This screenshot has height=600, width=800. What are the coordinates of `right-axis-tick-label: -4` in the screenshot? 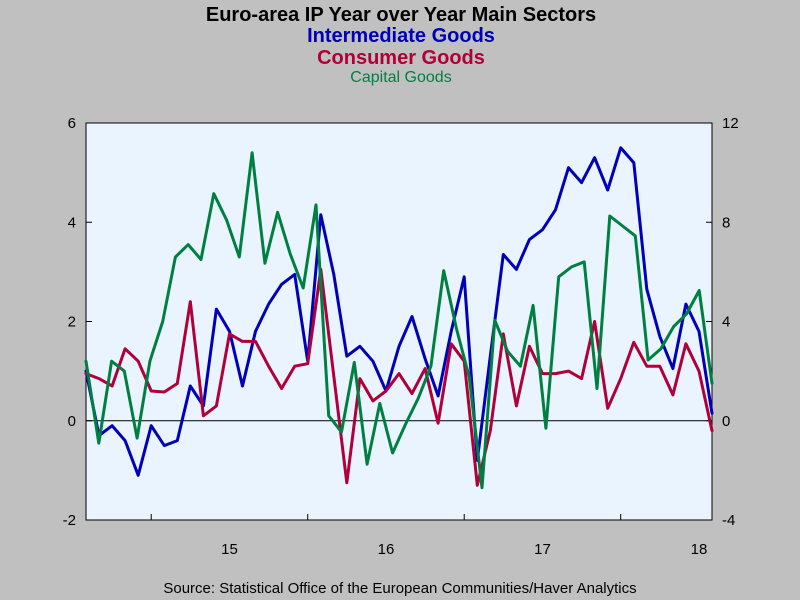 It's located at (728, 520).